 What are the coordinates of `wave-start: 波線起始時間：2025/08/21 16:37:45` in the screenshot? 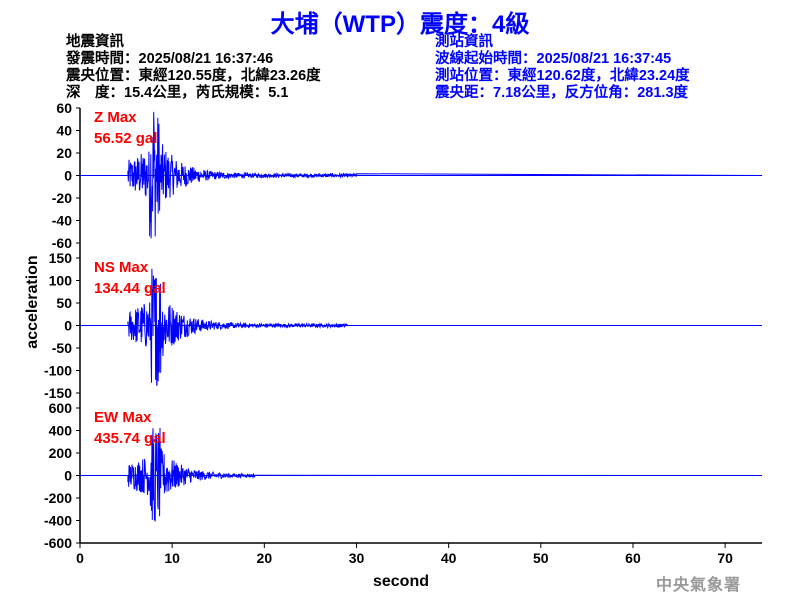 It's located at (553, 59).